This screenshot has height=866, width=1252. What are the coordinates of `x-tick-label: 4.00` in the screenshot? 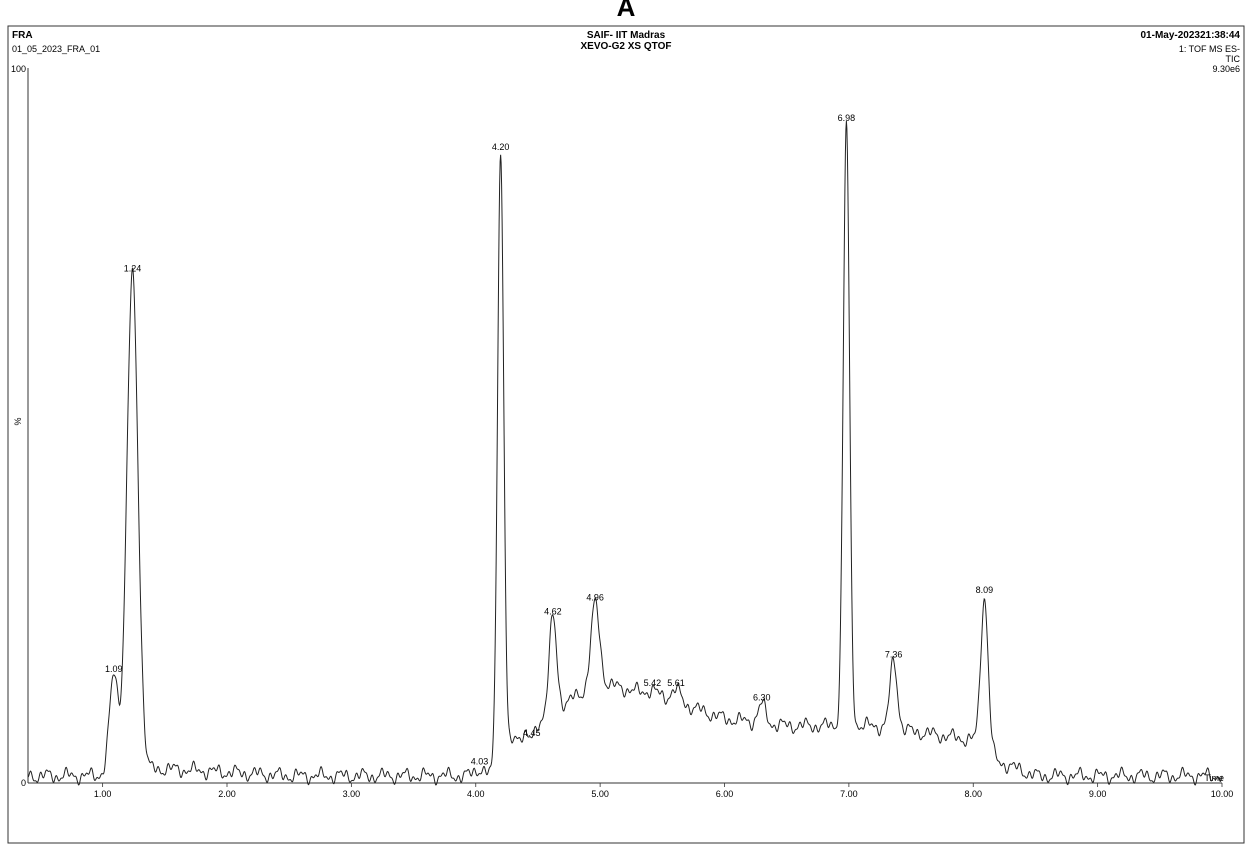 It's located at (476, 794).